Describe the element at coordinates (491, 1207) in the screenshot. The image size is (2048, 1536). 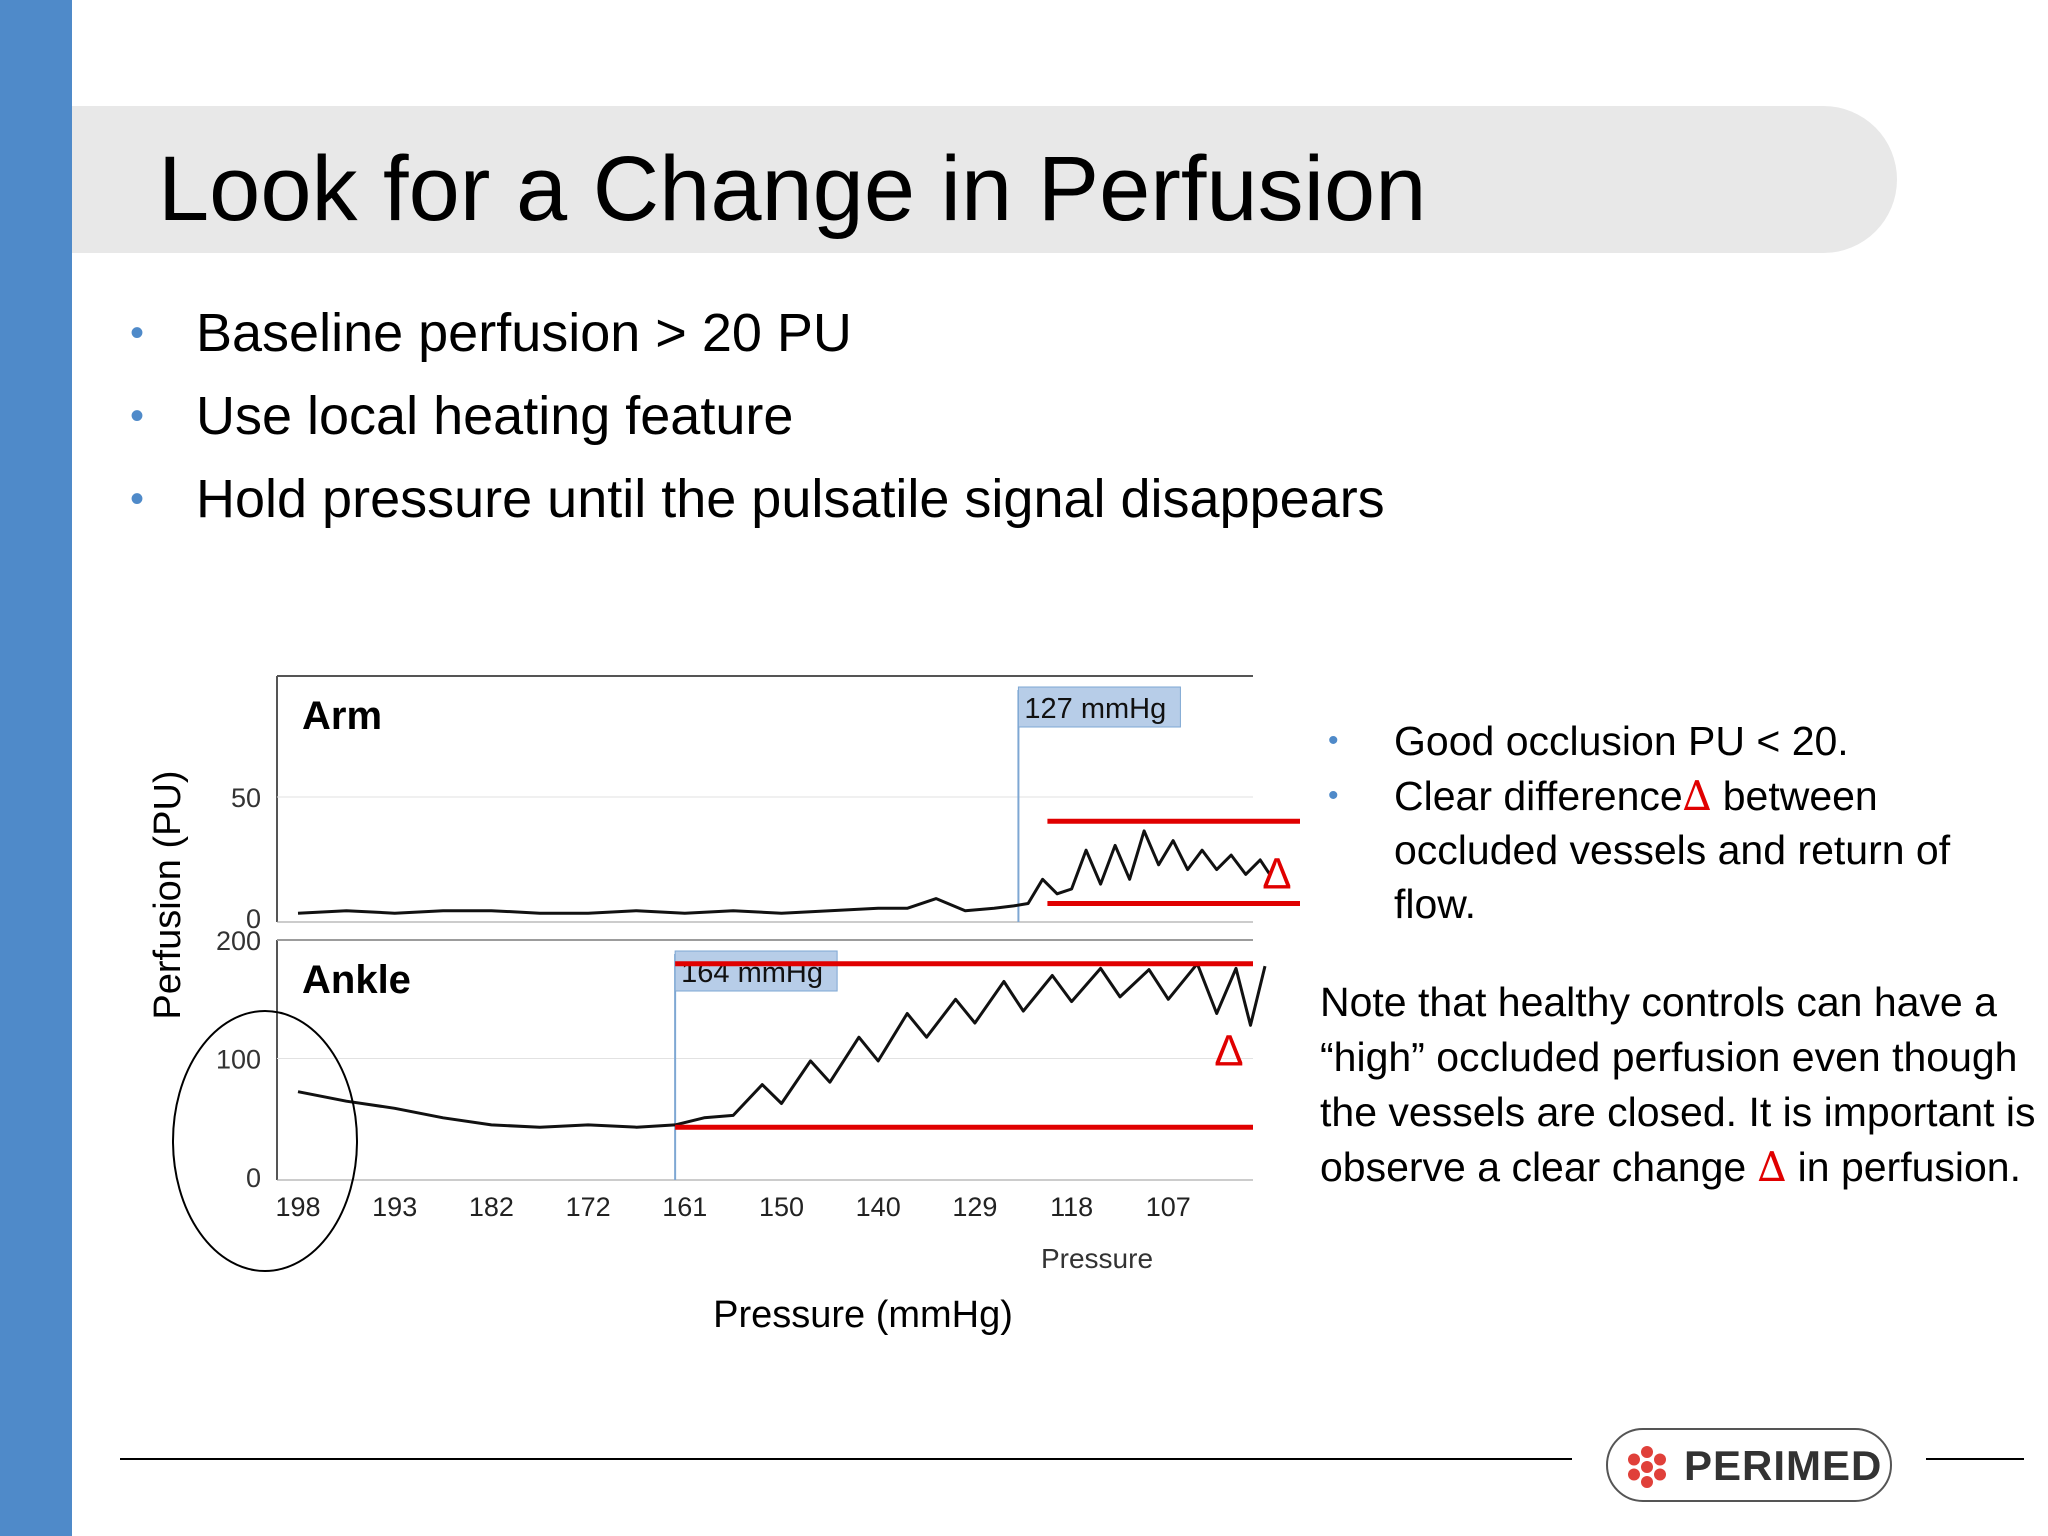
I see `x-tick-label: 182` at that location.